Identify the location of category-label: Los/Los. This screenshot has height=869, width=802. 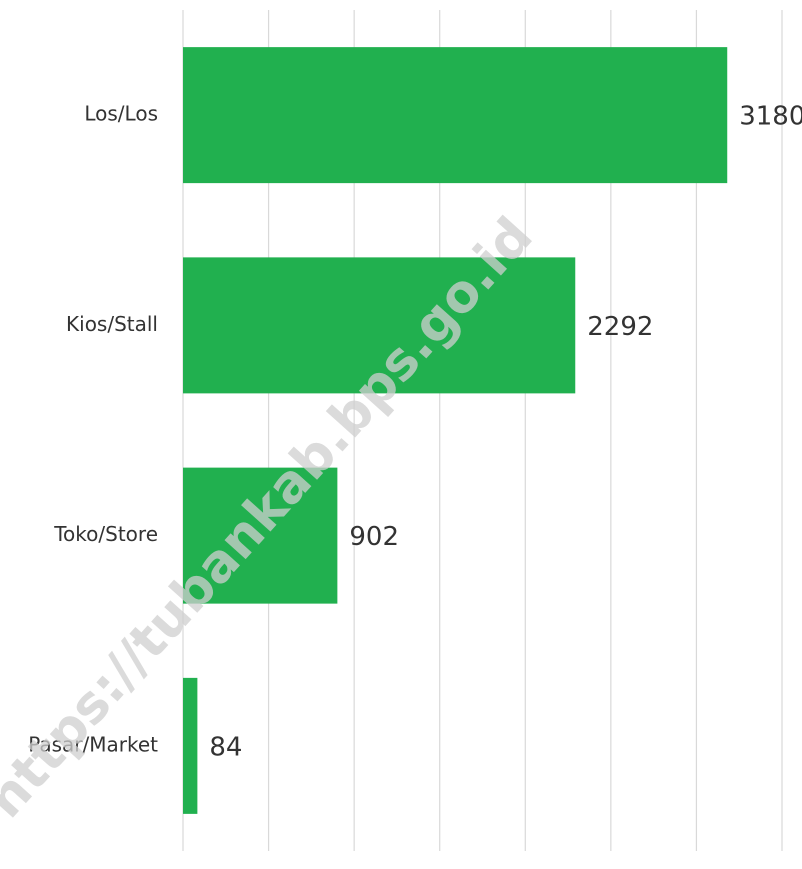
(121, 114).